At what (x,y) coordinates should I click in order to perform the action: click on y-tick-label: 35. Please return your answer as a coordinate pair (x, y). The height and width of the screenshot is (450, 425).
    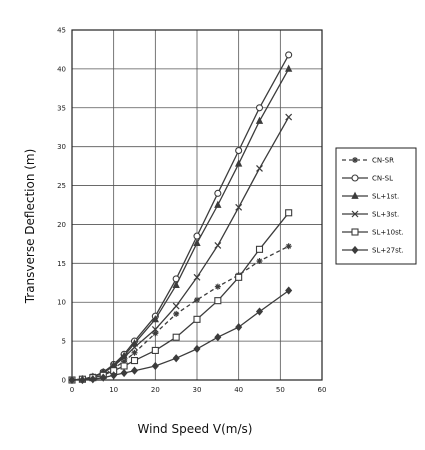
    Looking at the image, I should click on (61, 108).